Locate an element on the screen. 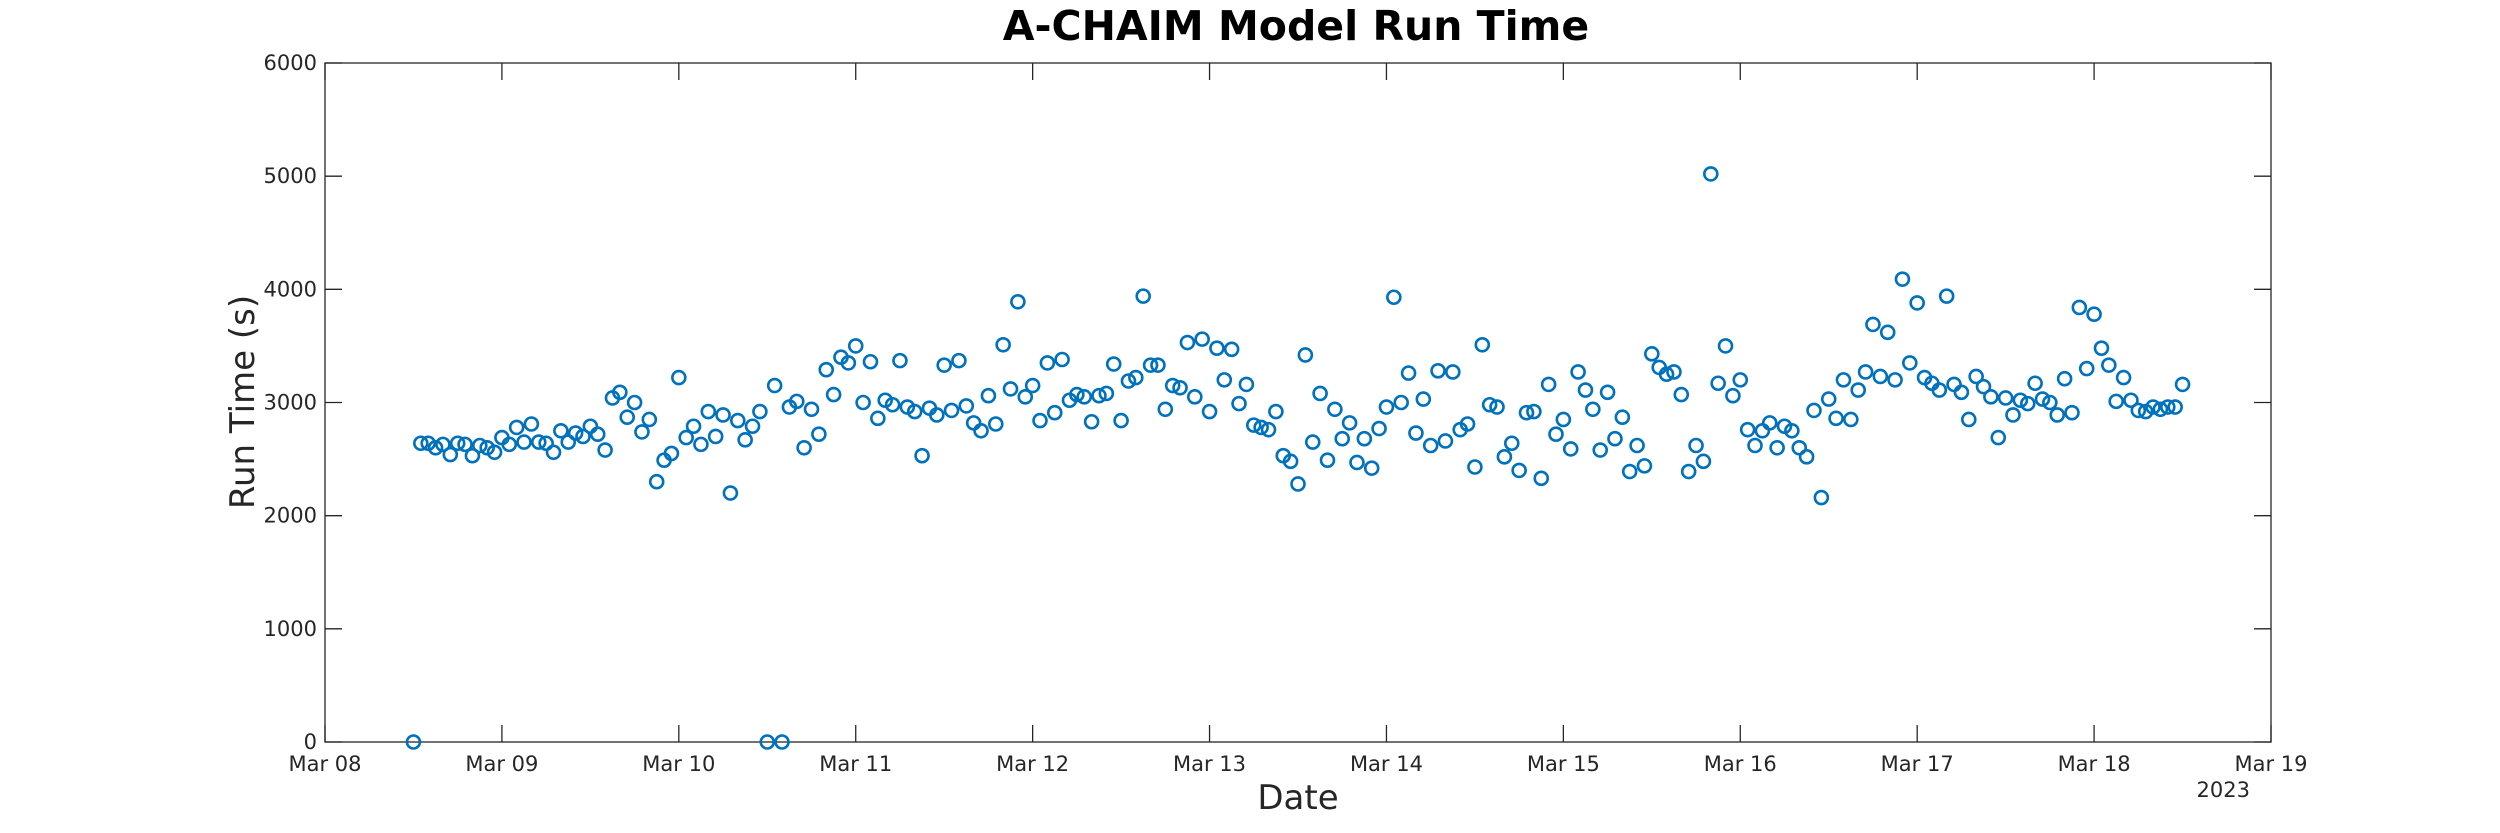 This screenshot has height=833, width=2500. y-tick-label: 5000 is located at coordinates (290, 176).